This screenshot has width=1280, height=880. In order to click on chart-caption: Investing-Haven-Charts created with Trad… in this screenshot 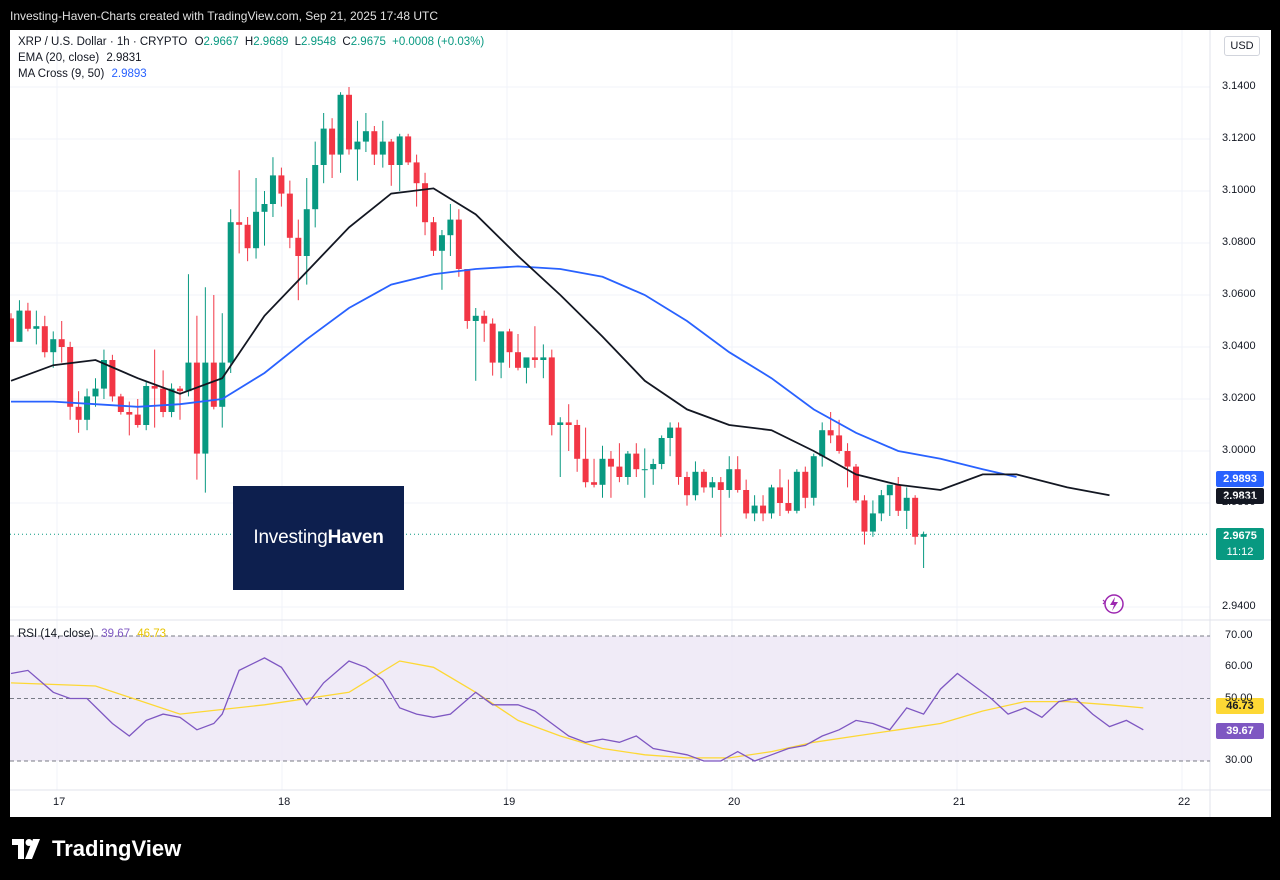, I will do `click(224, 16)`.